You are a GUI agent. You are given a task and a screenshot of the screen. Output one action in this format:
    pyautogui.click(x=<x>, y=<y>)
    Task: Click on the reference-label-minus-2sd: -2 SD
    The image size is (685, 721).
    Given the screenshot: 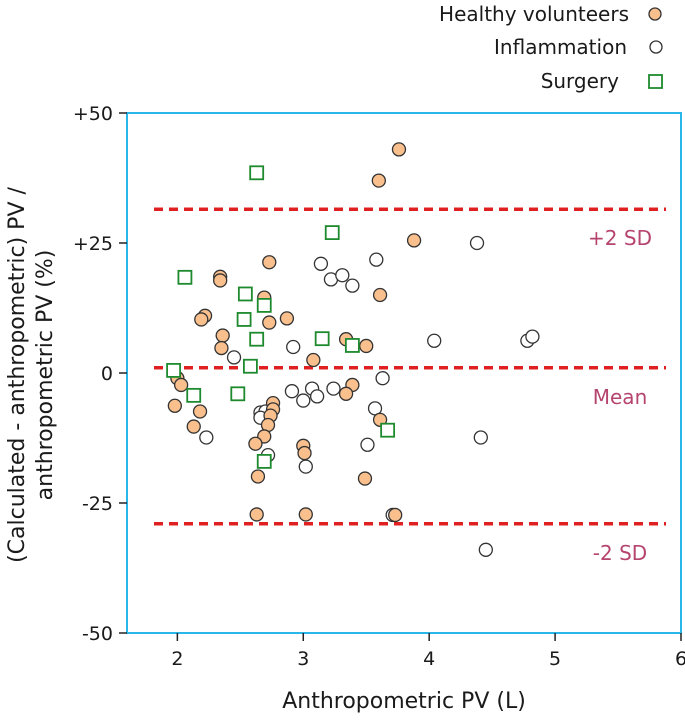 What is the action you would take?
    pyautogui.click(x=620, y=553)
    